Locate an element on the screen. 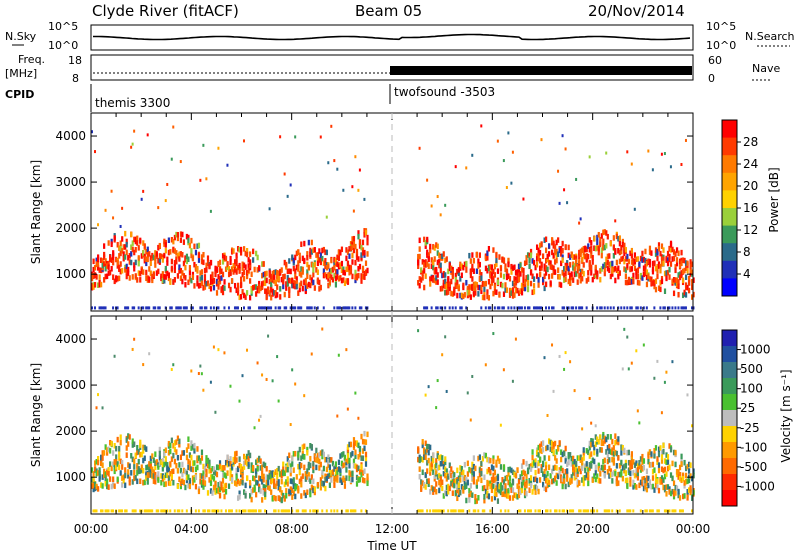 This screenshot has height=554, width=800. time-axis: 00:00 04:00 08:00 12:00 16:00 20:00 00:00 is located at coordinates (392, 529).